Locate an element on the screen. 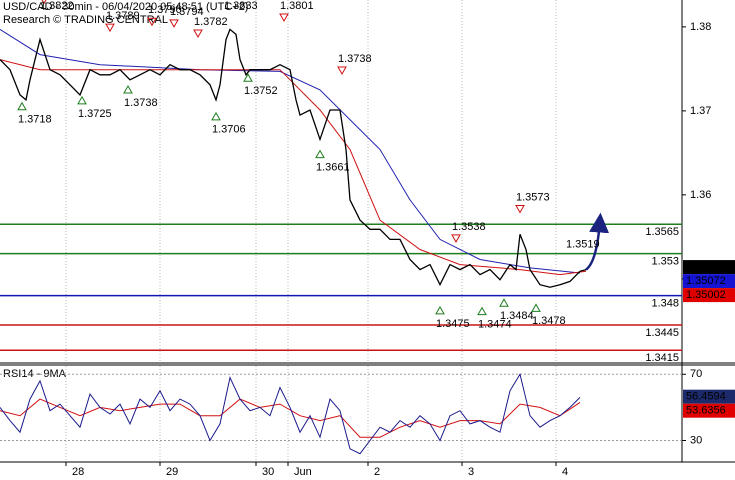 This screenshot has height=480, width=735. level-label: 1.3565 is located at coordinates (662, 232).